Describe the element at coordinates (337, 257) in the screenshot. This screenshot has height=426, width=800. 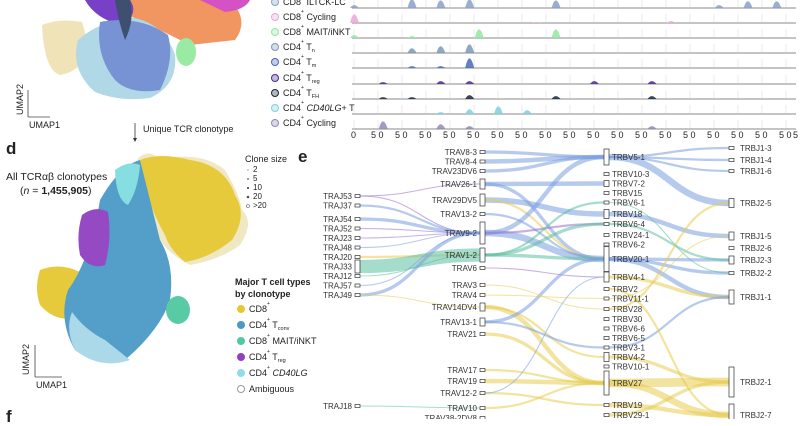
I see `gene-label: TRAJ20` at that location.